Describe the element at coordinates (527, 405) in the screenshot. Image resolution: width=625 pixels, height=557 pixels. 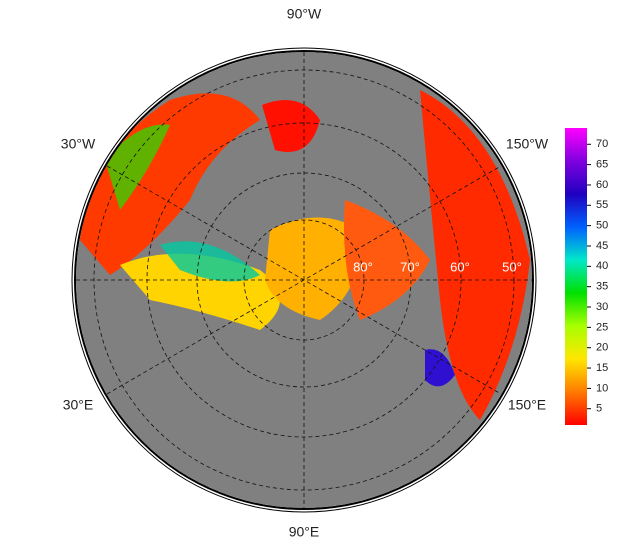
I see `meridian-label: 150°E` at that location.